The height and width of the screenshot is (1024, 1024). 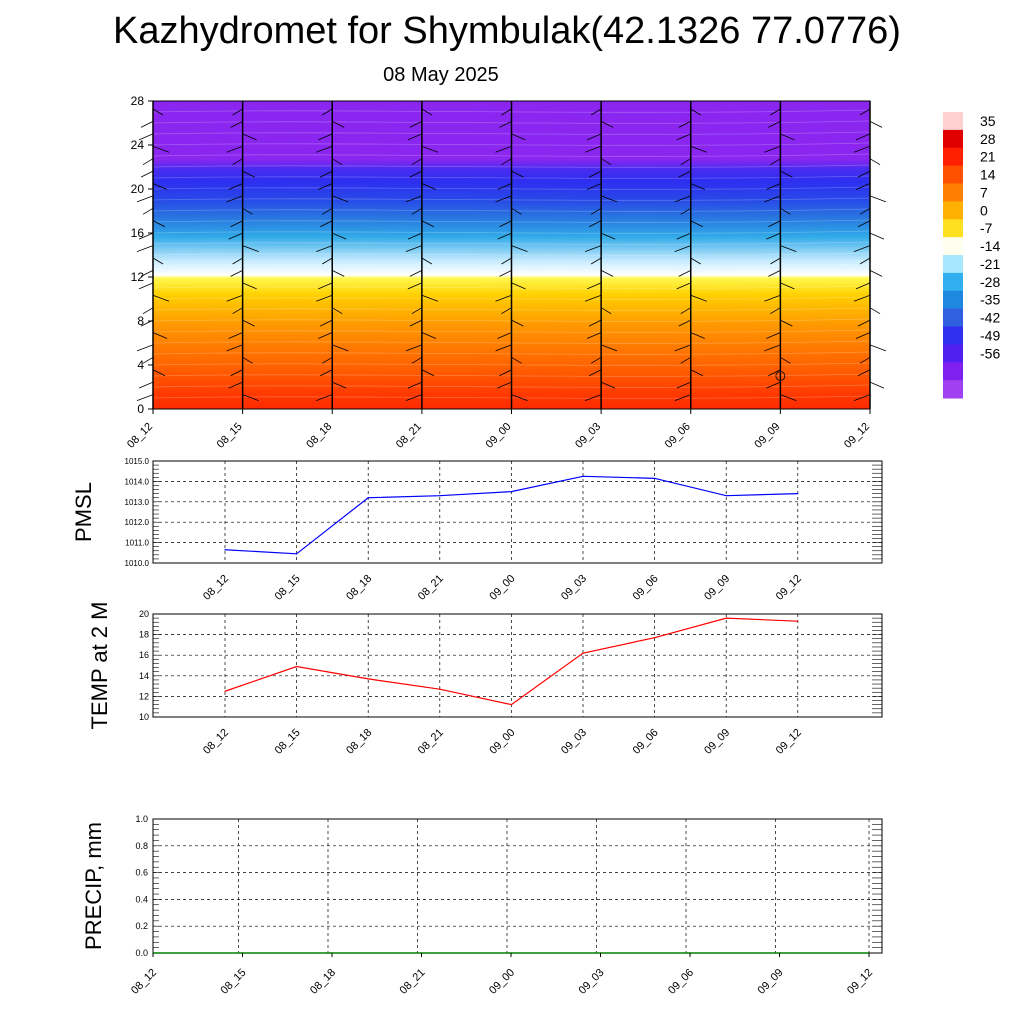 I want to click on x-tick-label: 09_03, so click(x=588, y=436).